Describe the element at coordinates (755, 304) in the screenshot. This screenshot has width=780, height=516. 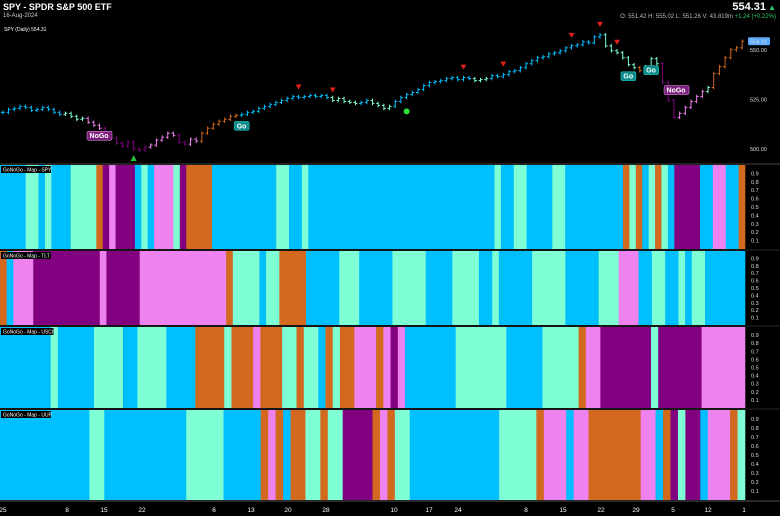
I see `heatmap-y-tick: 0.3` at that location.